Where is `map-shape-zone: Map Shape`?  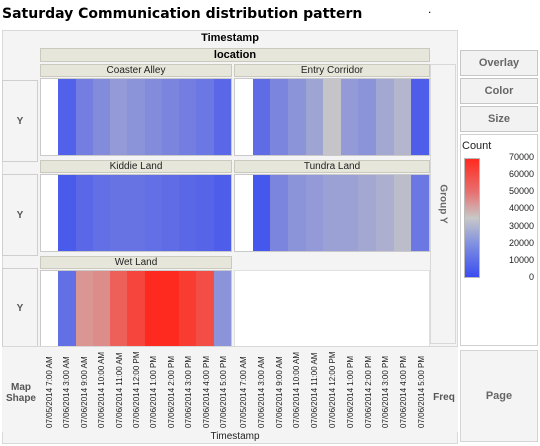 map-shape-zone: Map Shape is located at coordinates (20, 393).